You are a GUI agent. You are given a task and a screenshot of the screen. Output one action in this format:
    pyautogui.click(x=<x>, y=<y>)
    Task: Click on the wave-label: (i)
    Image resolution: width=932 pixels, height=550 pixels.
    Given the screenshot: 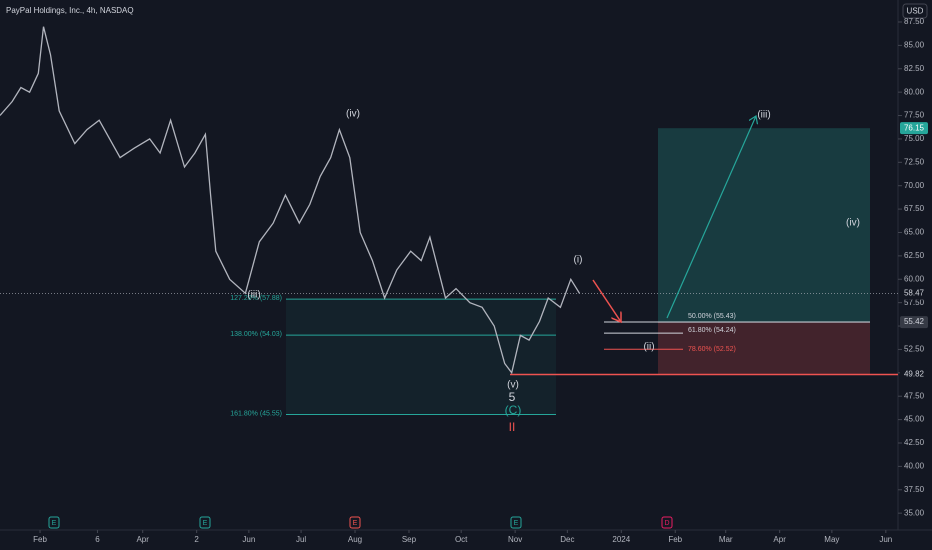 What is the action you would take?
    pyautogui.click(x=578, y=260)
    